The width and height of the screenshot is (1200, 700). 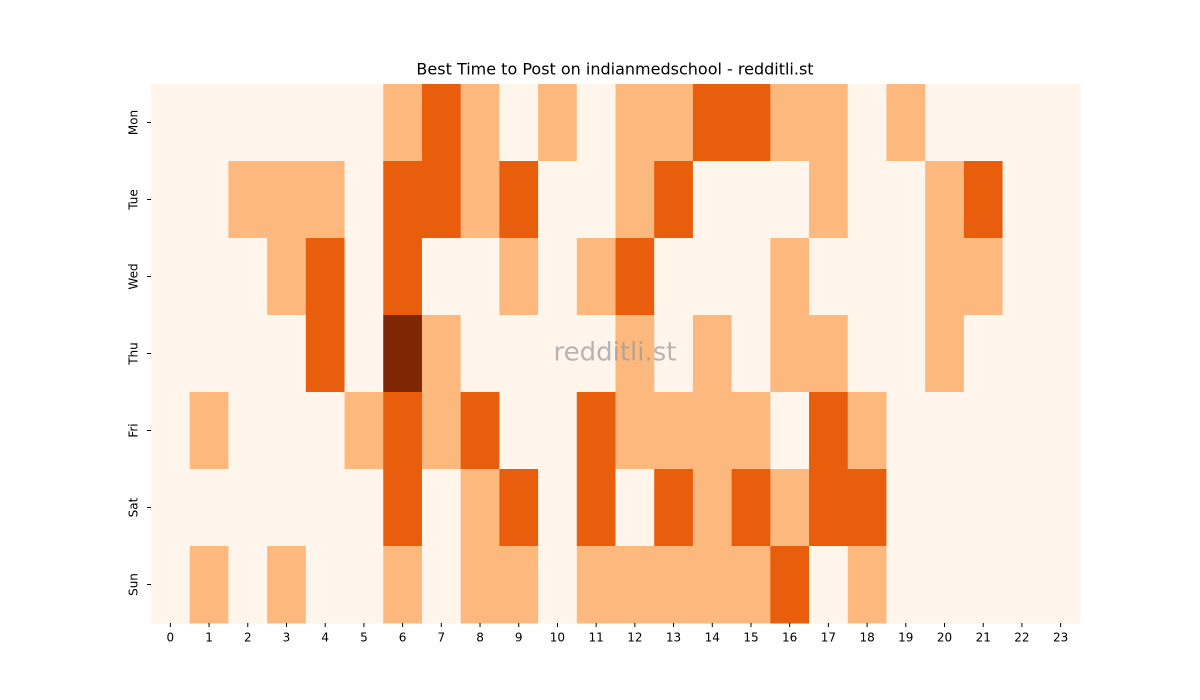 I want to click on y-tick-label: Thu, so click(x=134, y=354).